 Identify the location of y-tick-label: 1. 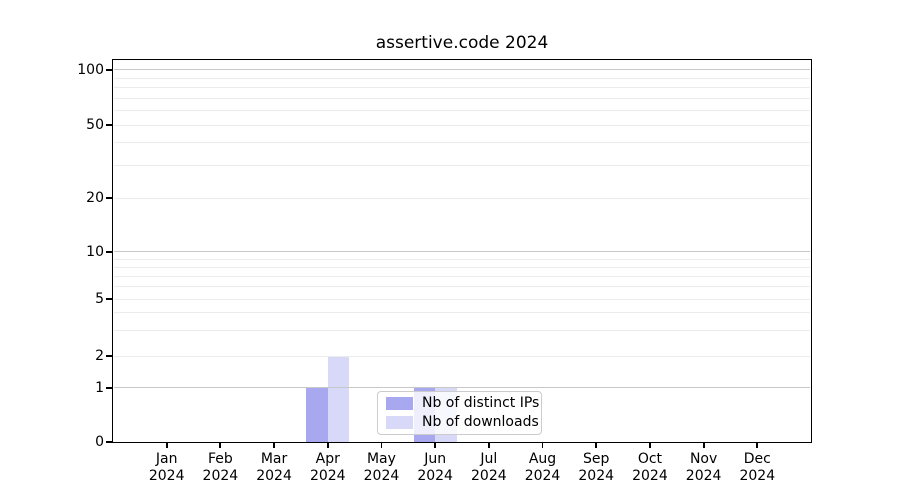
(99, 388).